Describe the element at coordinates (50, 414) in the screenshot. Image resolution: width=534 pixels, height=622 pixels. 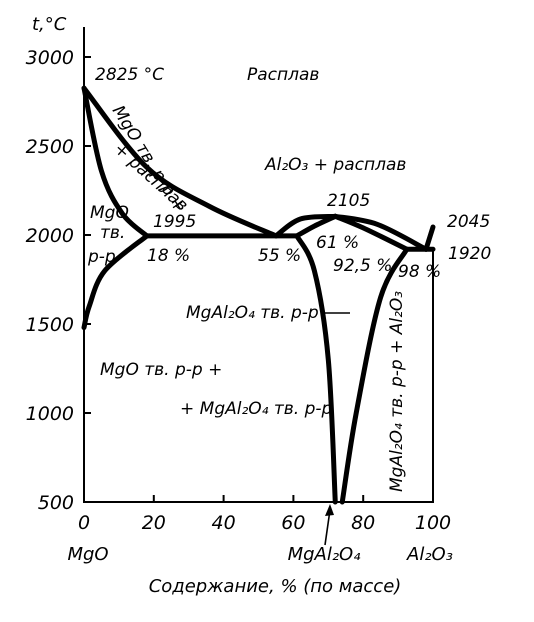
I see `y-tick-label: 1000` at that location.